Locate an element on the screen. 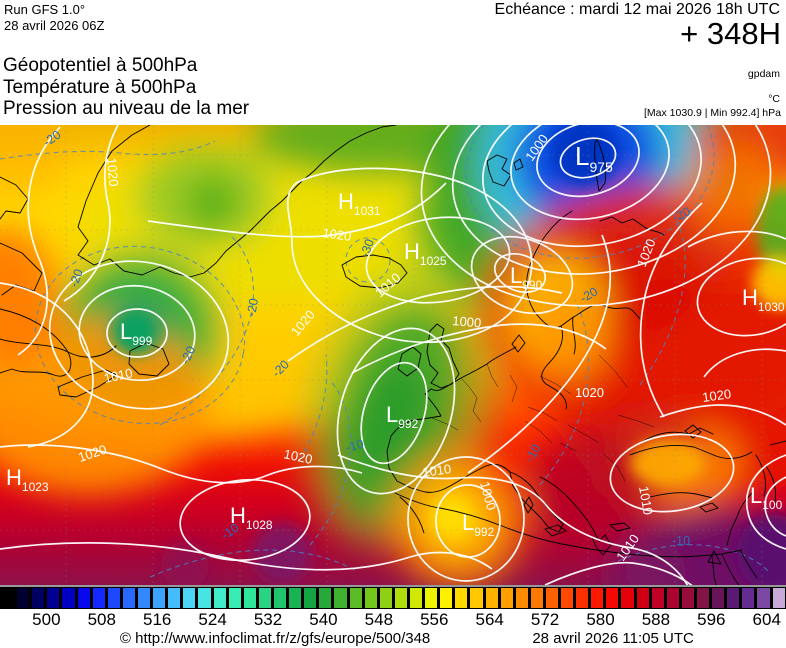  pressure-center-label: H1031 is located at coordinates (359, 203).